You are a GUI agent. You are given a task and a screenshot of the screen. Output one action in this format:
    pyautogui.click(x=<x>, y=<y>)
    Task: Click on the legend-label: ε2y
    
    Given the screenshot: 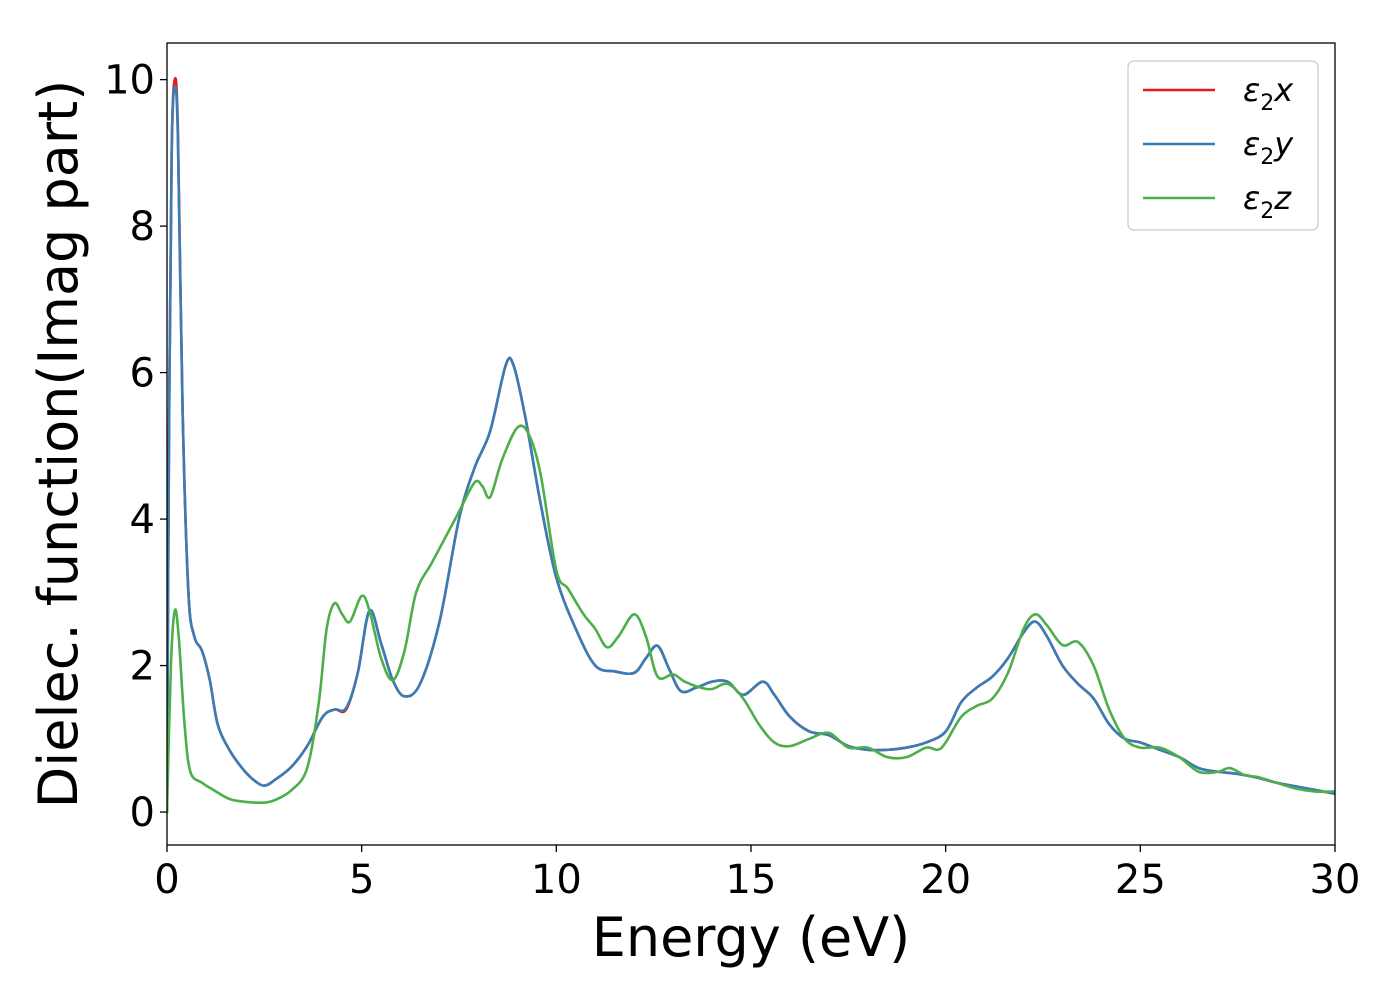 What is the action you would take?
    pyautogui.click(x=1268, y=147)
    